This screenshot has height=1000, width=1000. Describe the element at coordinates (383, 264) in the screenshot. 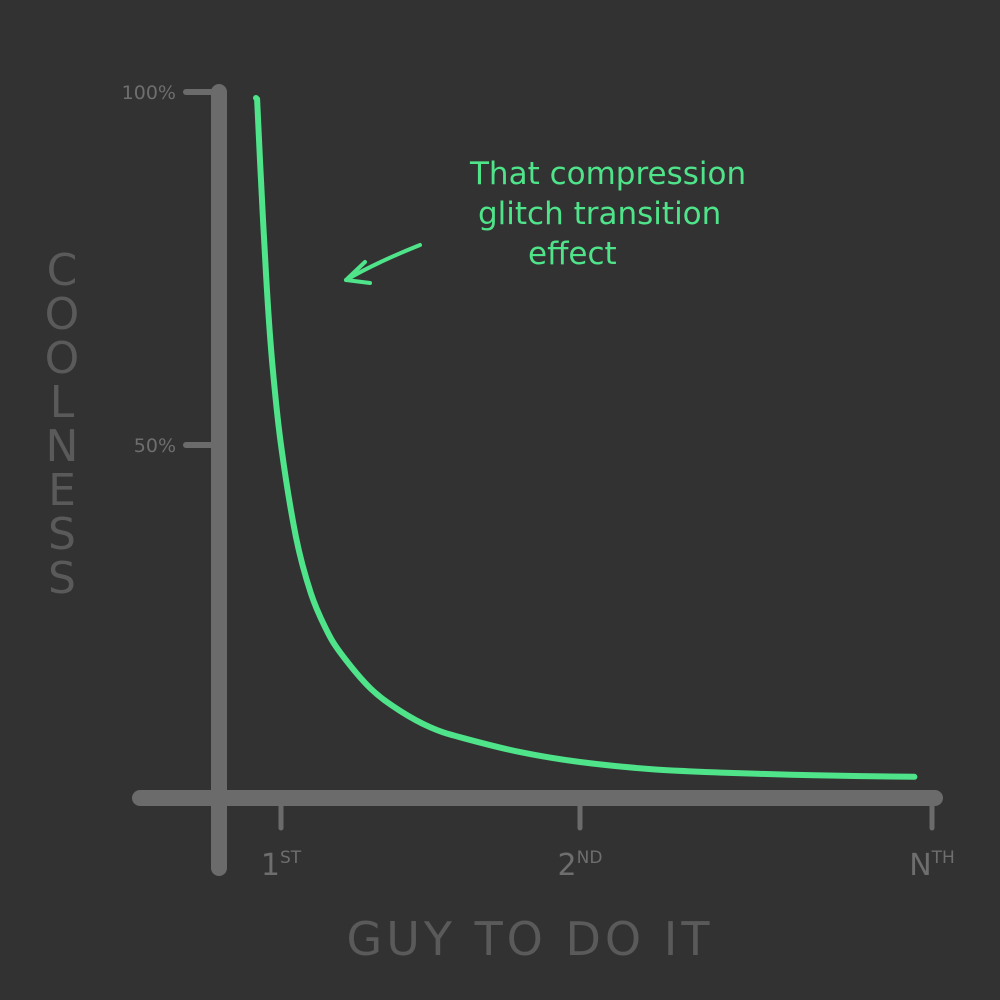

I see `annotation-arrow` at that location.